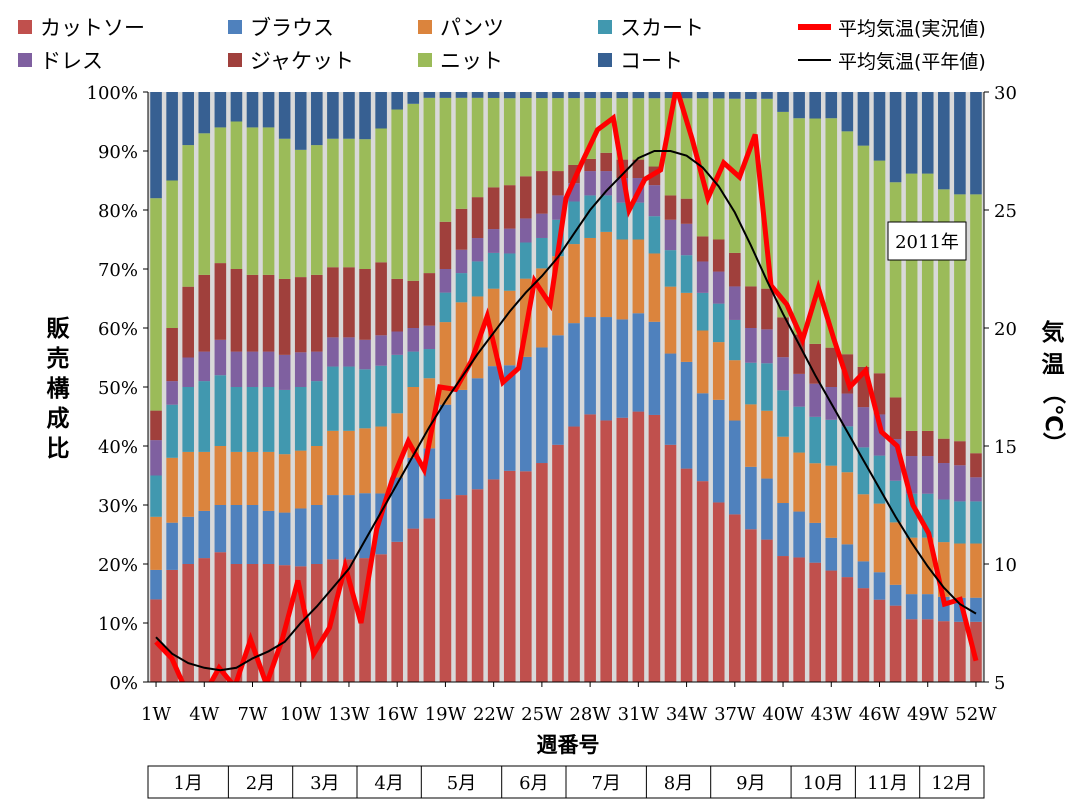 The height and width of the screenshot is (809, 1090). I want to click on month-label: 11月, so click(887, 783).